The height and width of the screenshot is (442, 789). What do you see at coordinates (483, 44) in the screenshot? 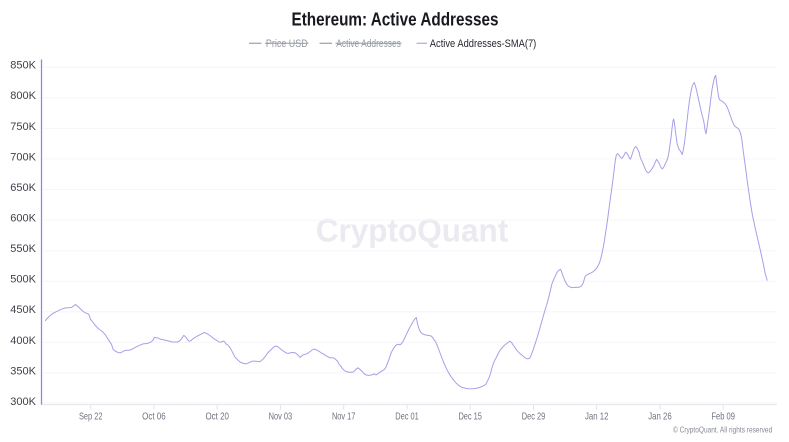
I see `svg-text: Active Addresses-SMA(7)` at bounding box center [483, 44].